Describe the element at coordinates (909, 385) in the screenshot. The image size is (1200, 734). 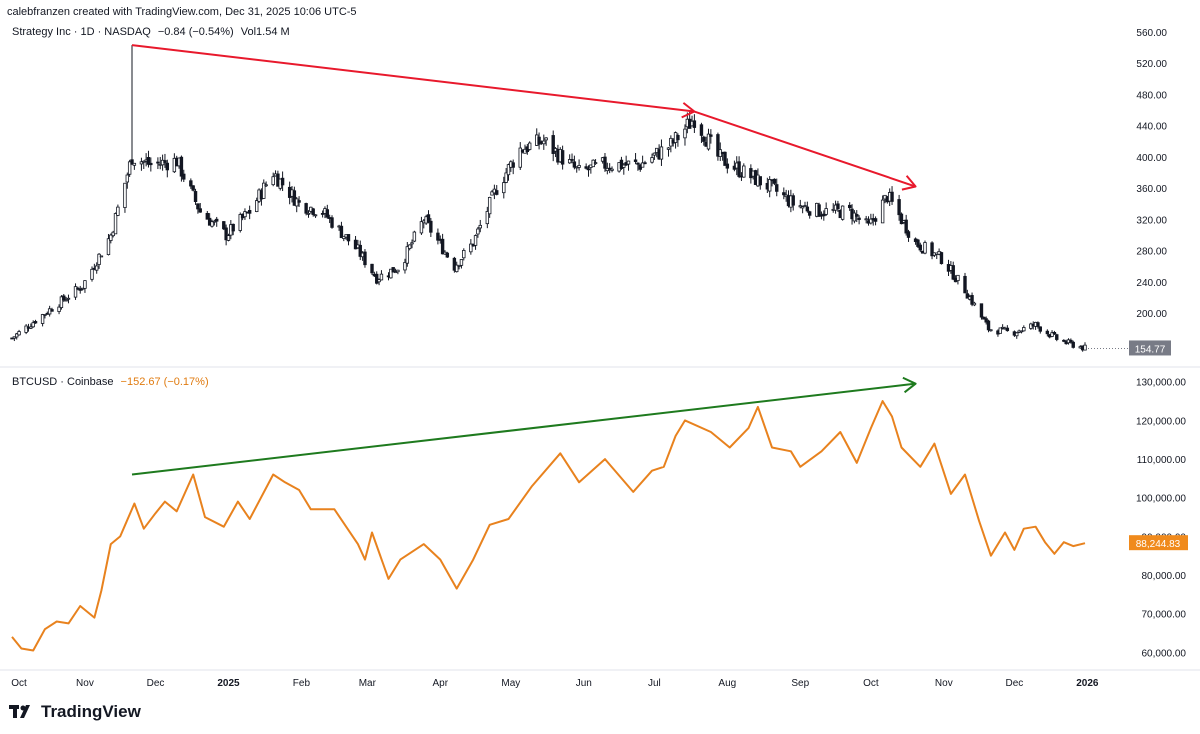
I see `green-trend-arrow-head` at that location.